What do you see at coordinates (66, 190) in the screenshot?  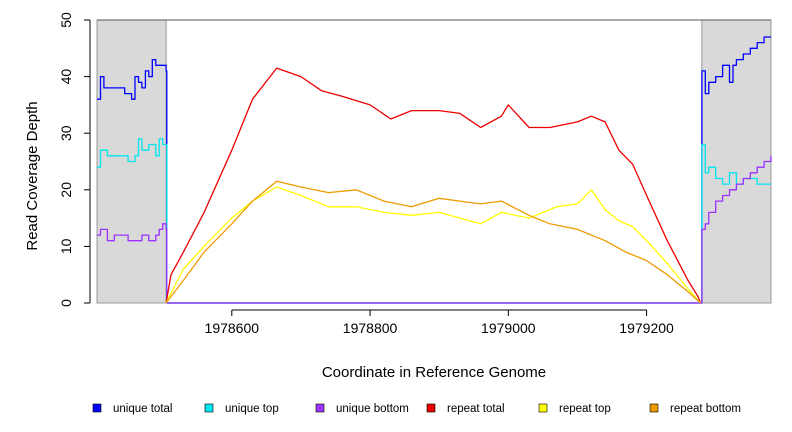 I see `y-tick-label: 20` at bounding box center [66, 190].